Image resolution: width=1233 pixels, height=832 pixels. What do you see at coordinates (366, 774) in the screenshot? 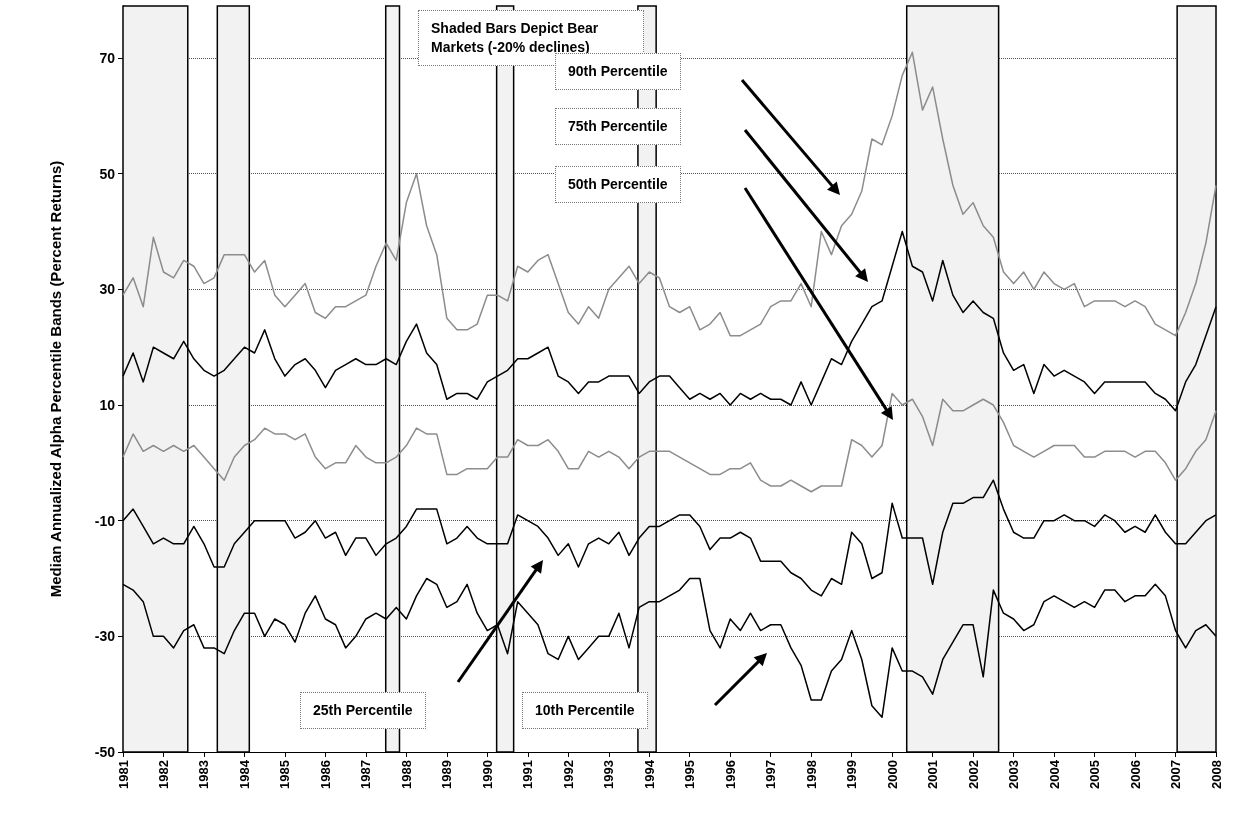
I see `x-tick-label: 1987` at bounding box center [366, 774].